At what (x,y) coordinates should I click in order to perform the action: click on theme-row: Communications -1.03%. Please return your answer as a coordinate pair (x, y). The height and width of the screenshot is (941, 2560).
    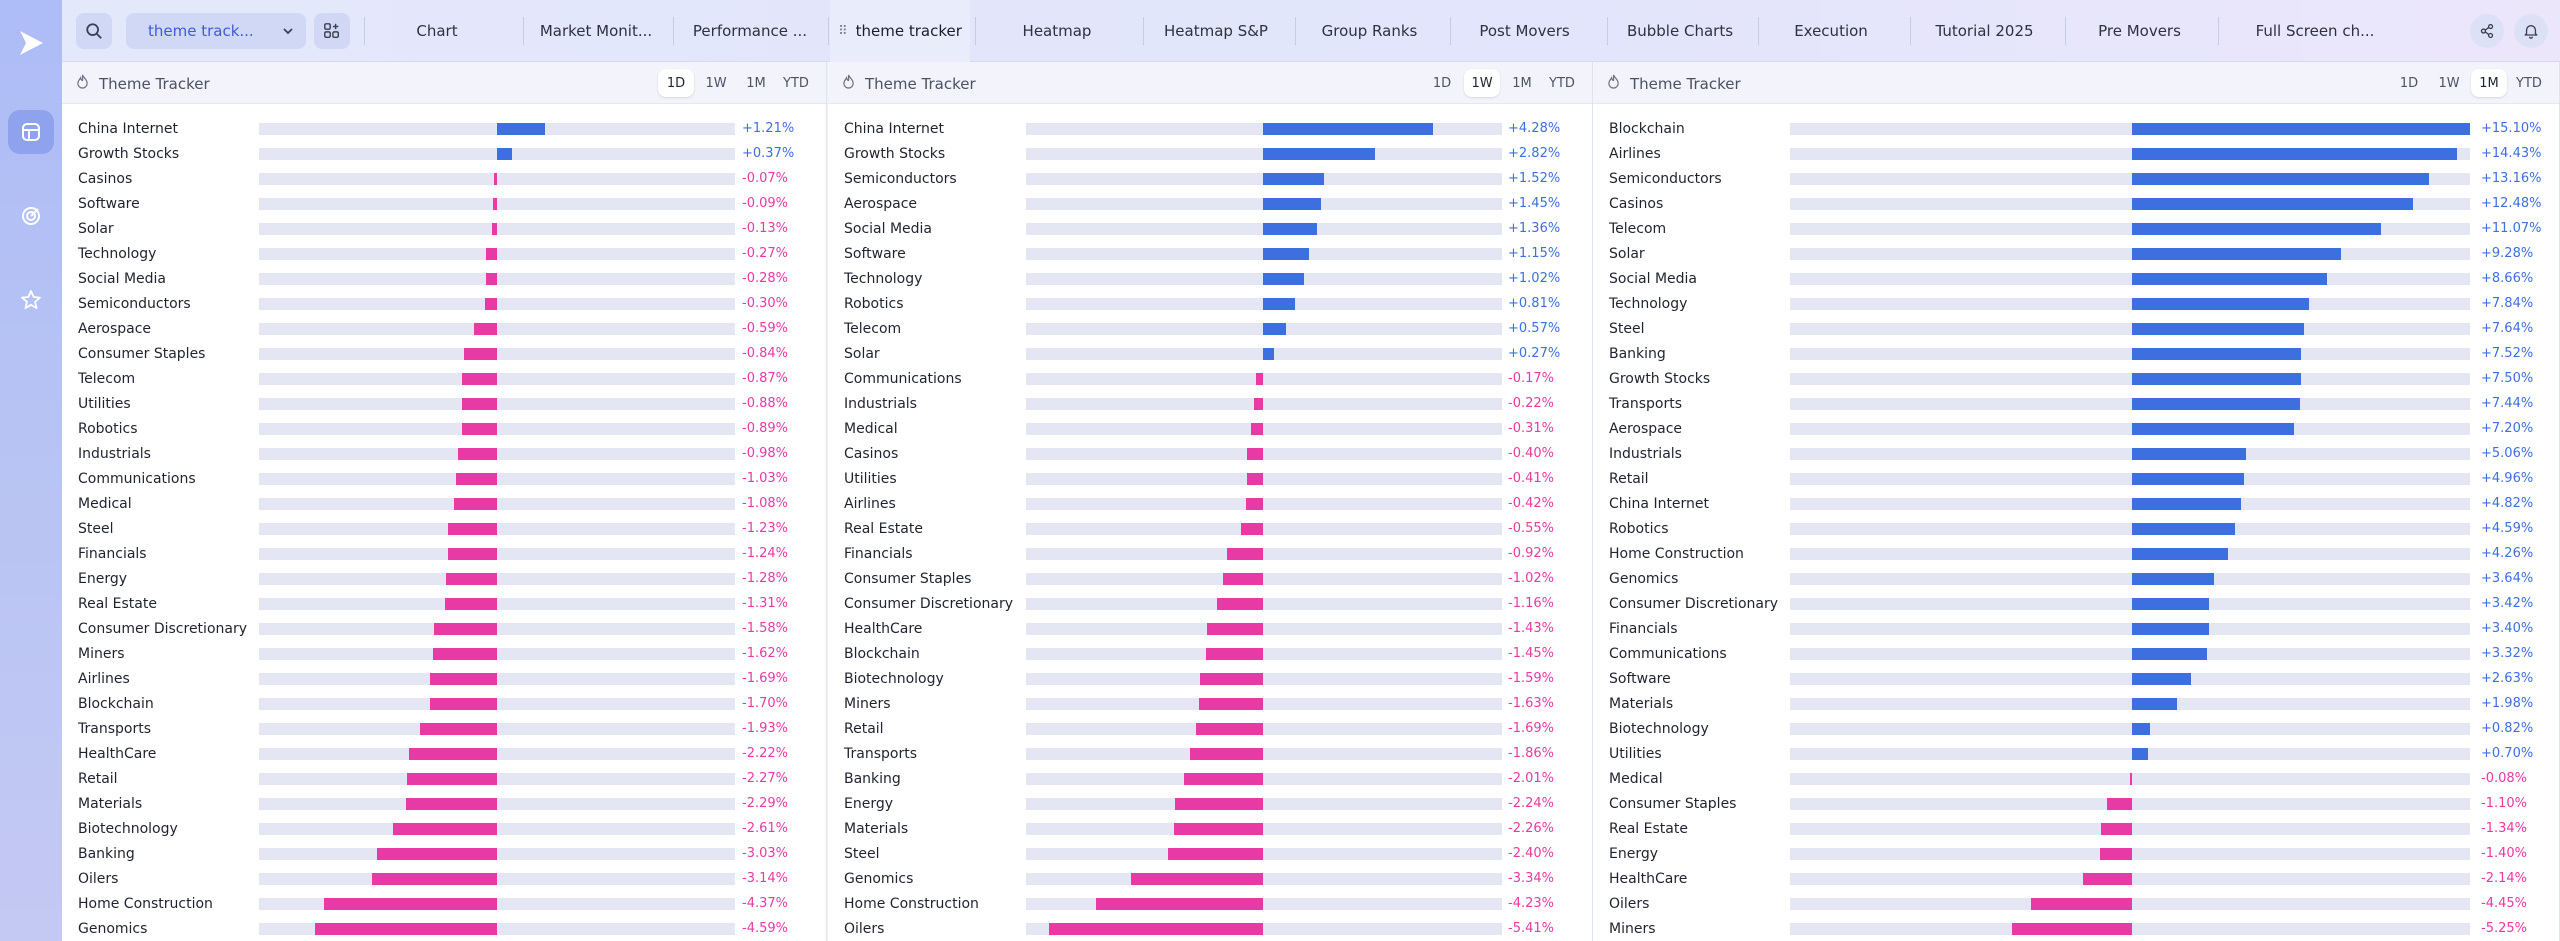
    Looking at the image, I should click on (444, 478).